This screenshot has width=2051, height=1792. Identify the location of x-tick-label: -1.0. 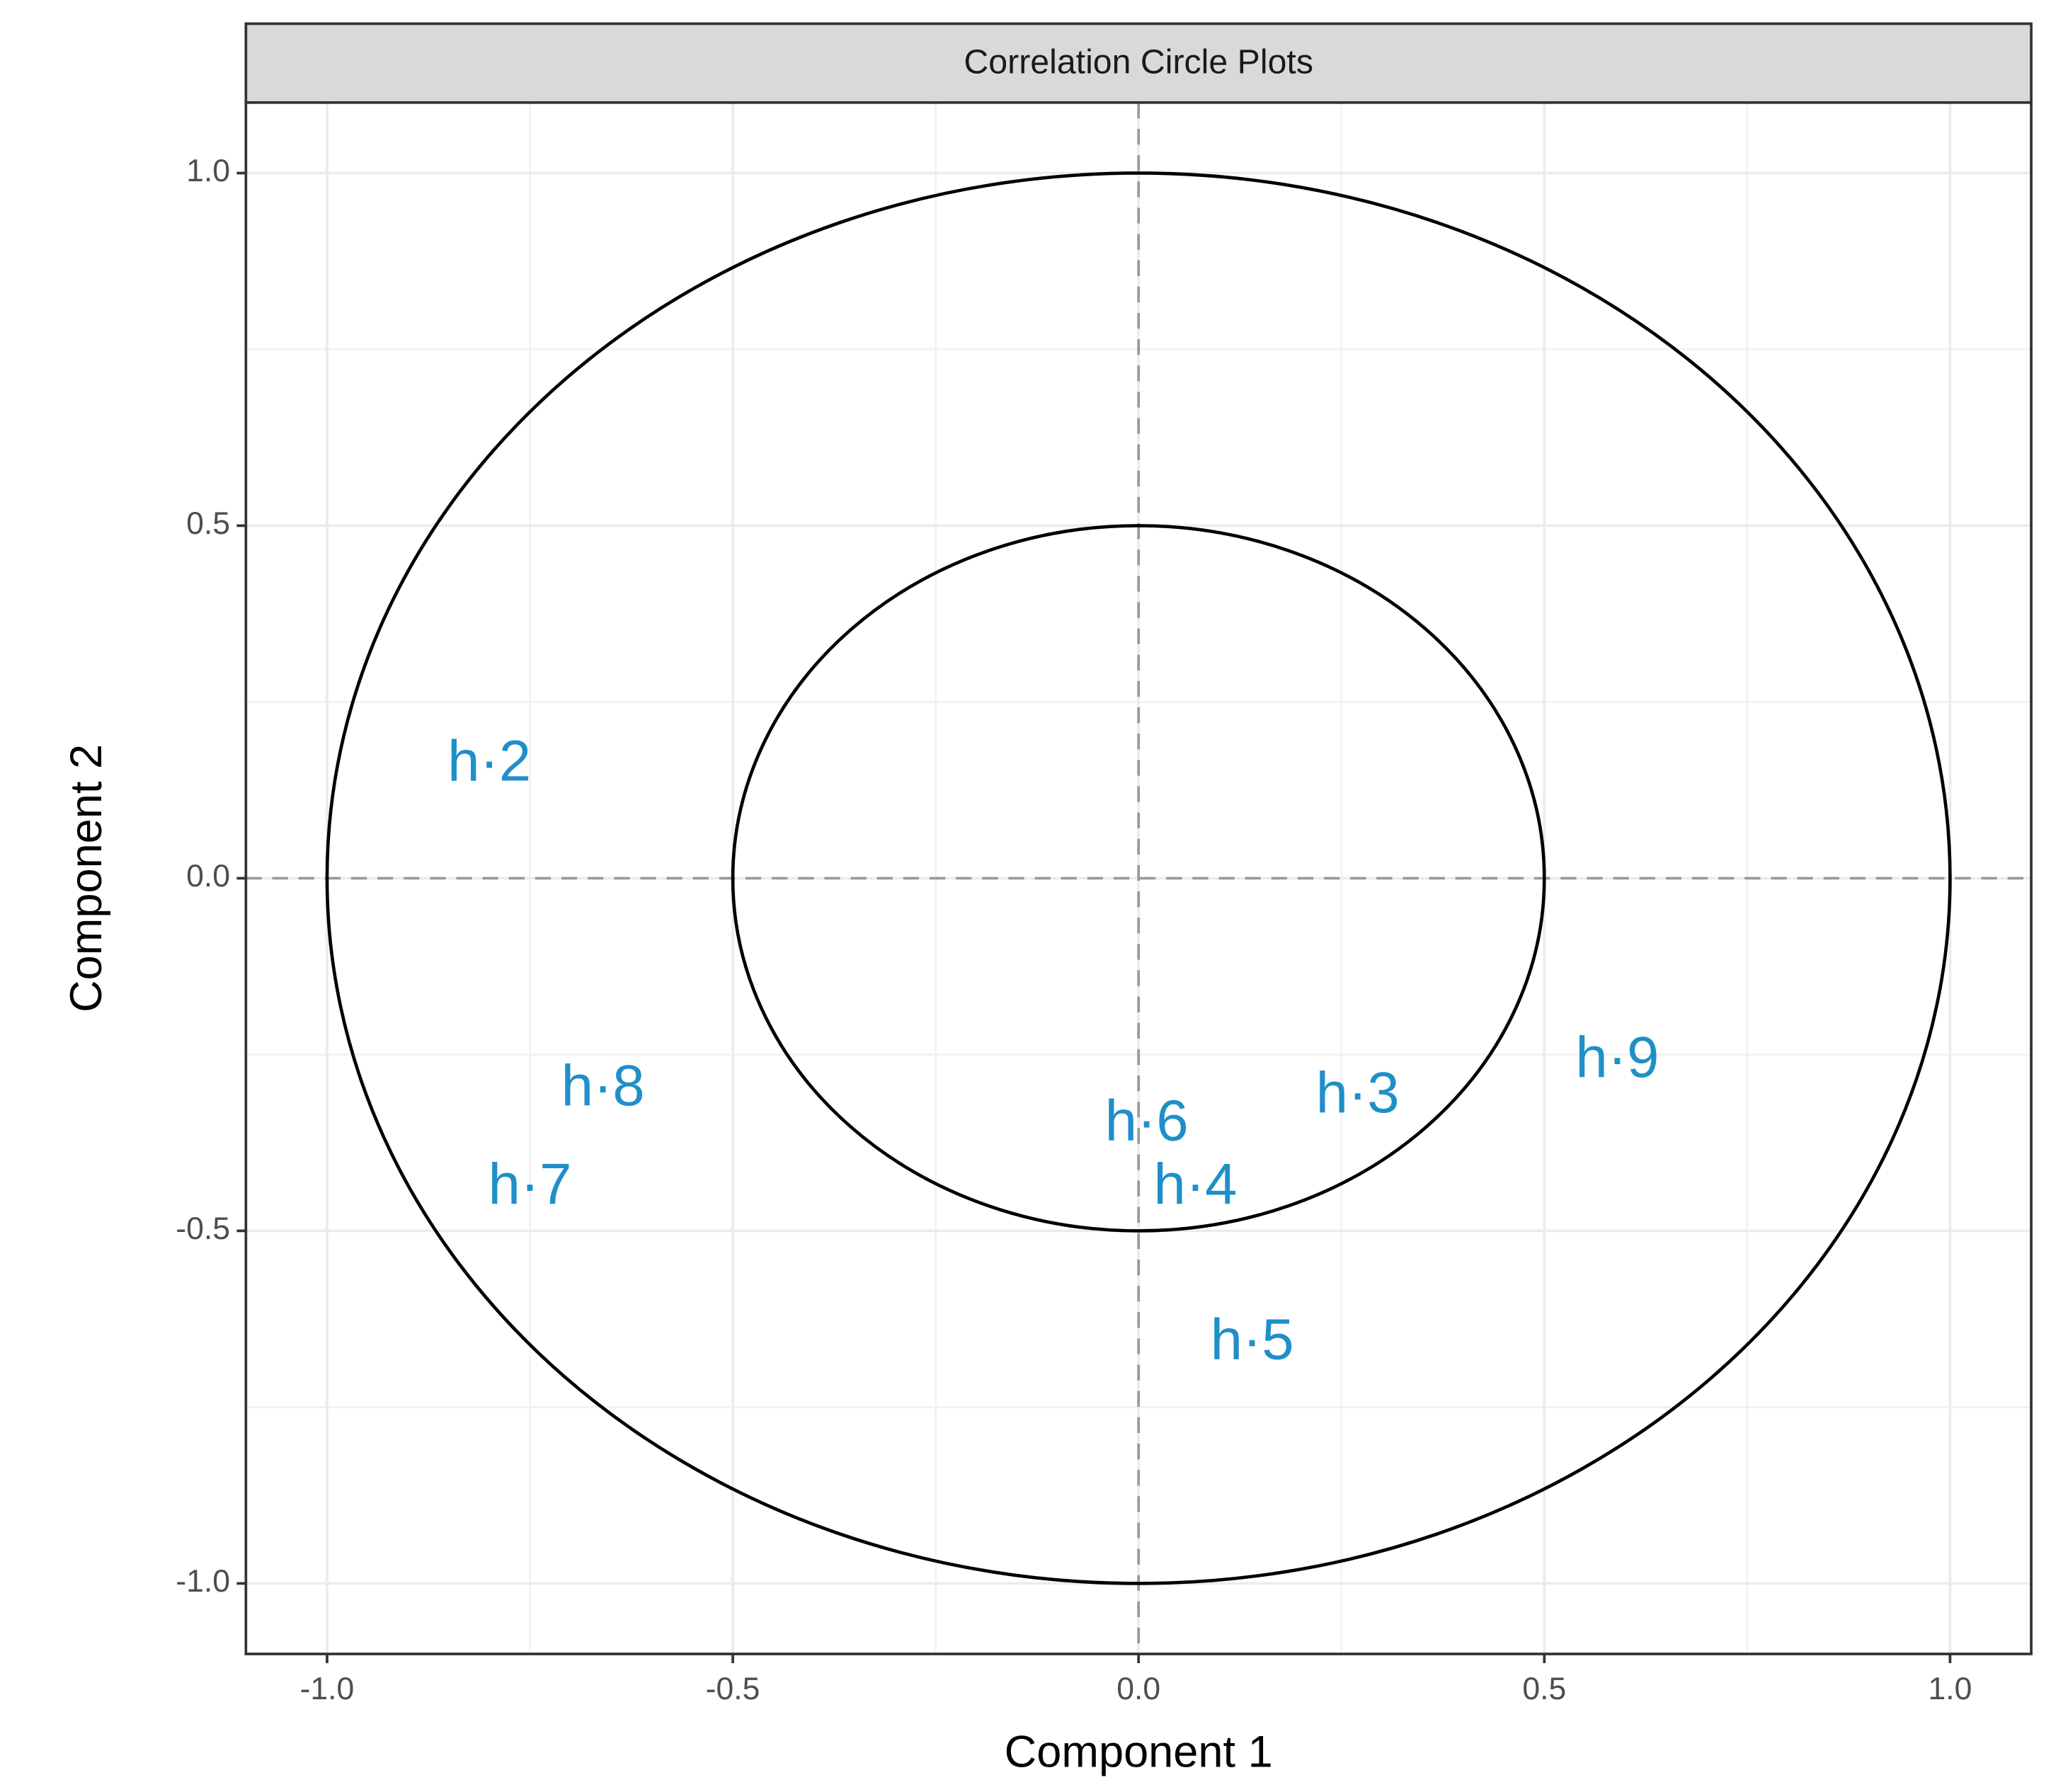
(327, 1689).